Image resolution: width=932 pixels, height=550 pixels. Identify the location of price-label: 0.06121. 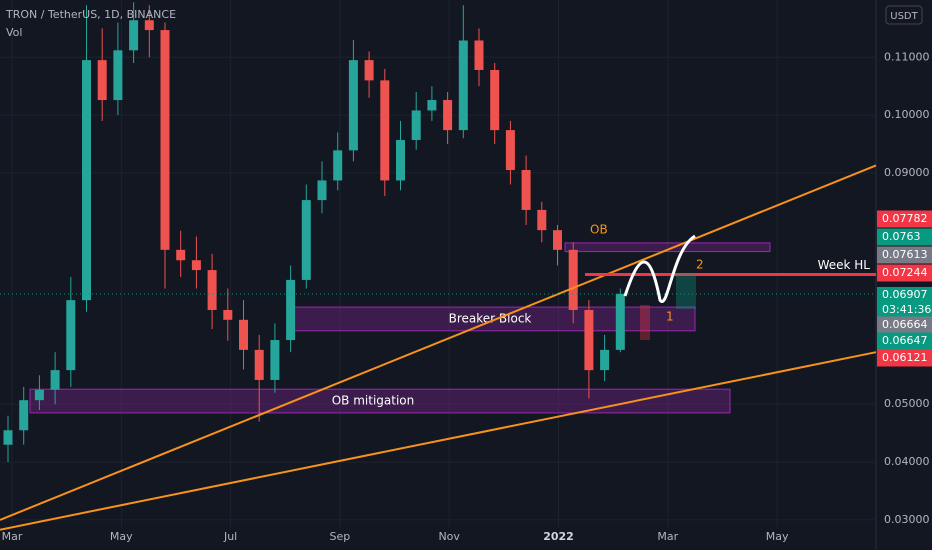
(905, 357).